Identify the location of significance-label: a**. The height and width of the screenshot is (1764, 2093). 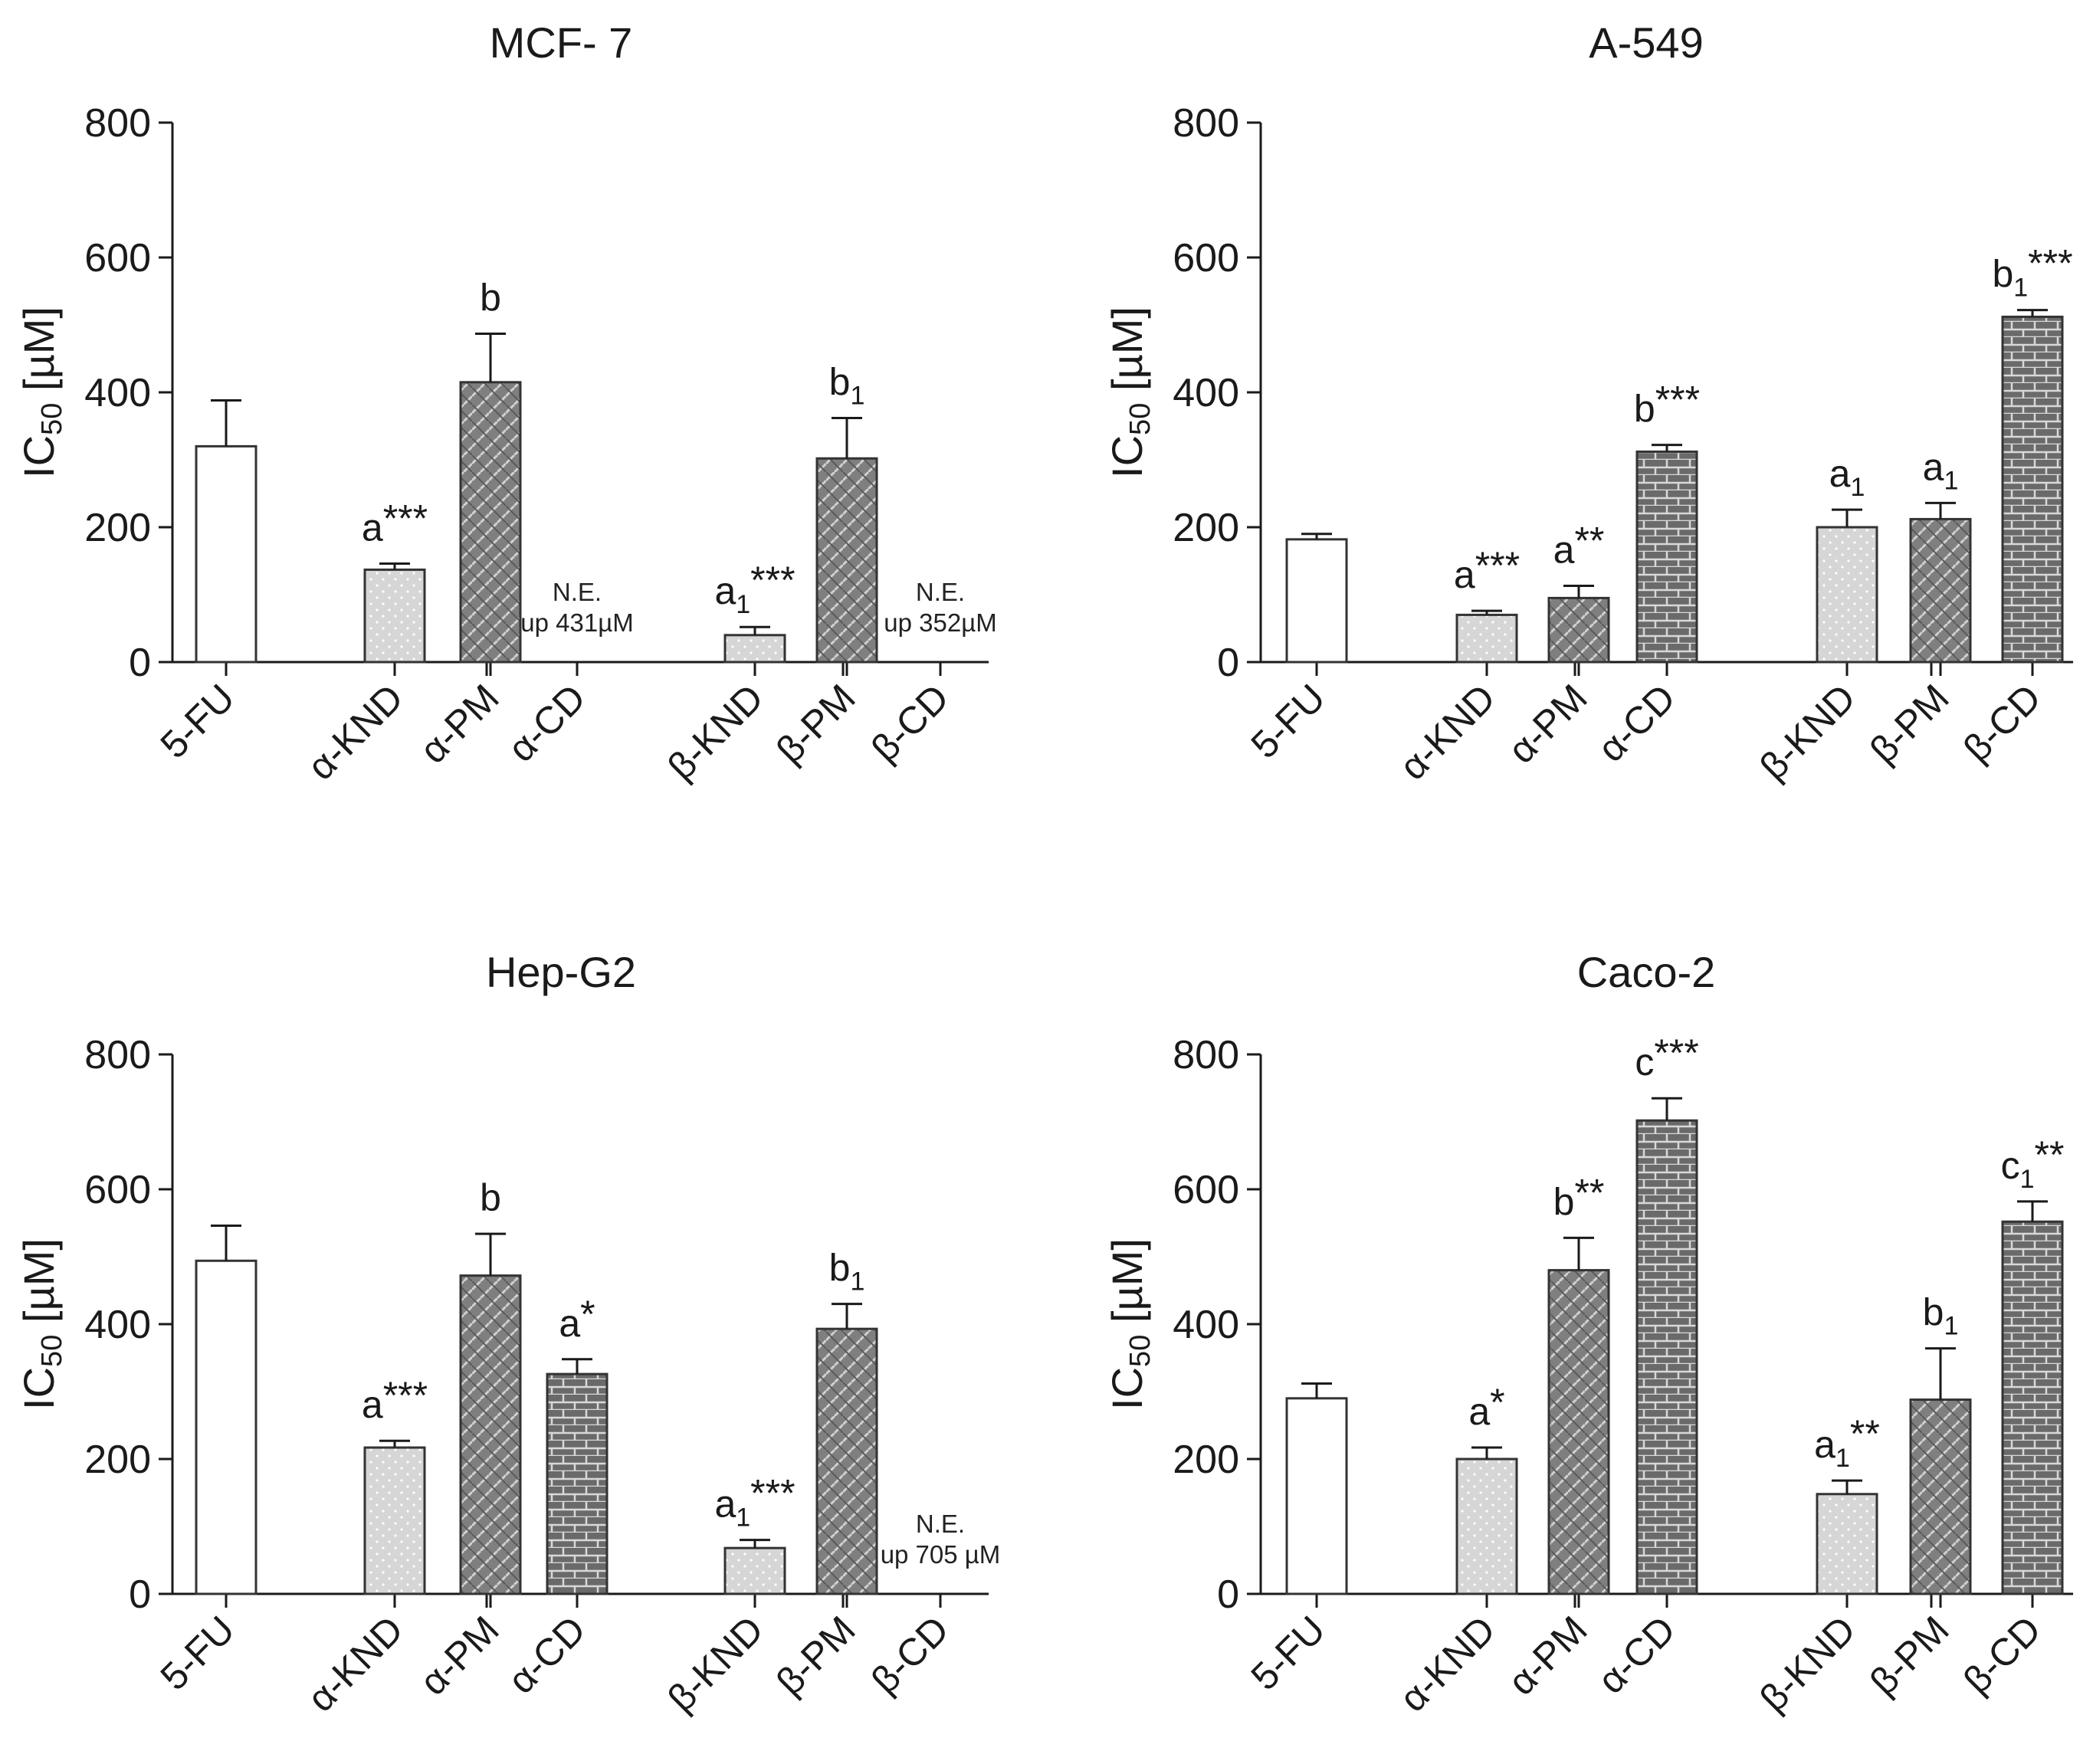
(1579, 546).